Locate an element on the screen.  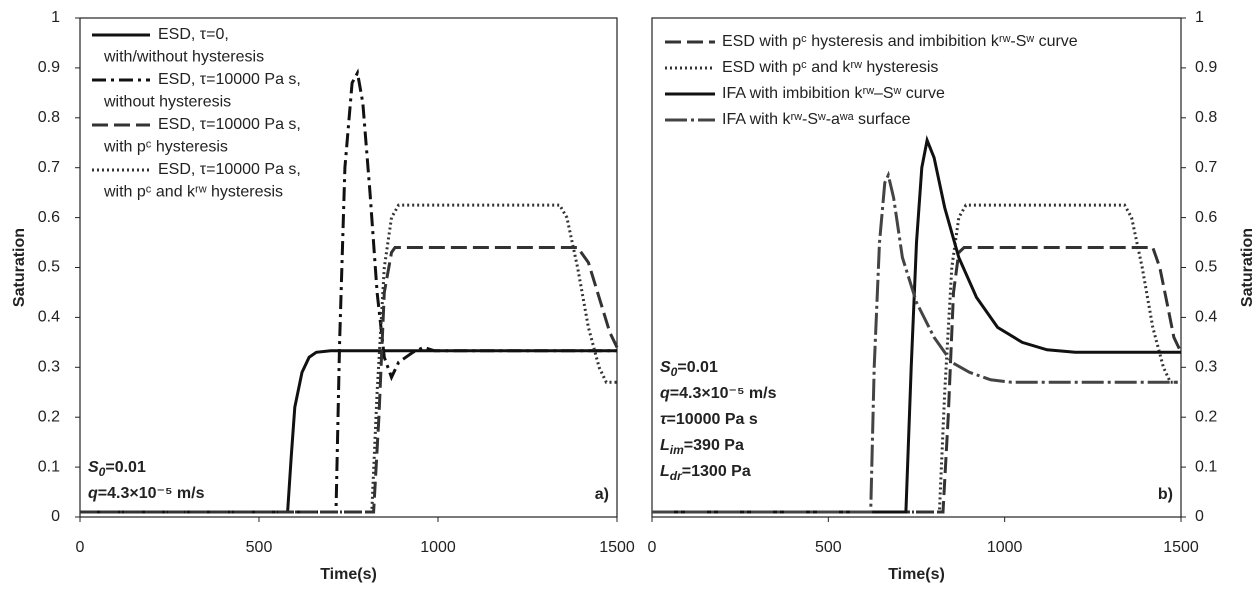
legend-label: with pᶜ and kʳʷ hysteresis is located at coordinates (193, 192).